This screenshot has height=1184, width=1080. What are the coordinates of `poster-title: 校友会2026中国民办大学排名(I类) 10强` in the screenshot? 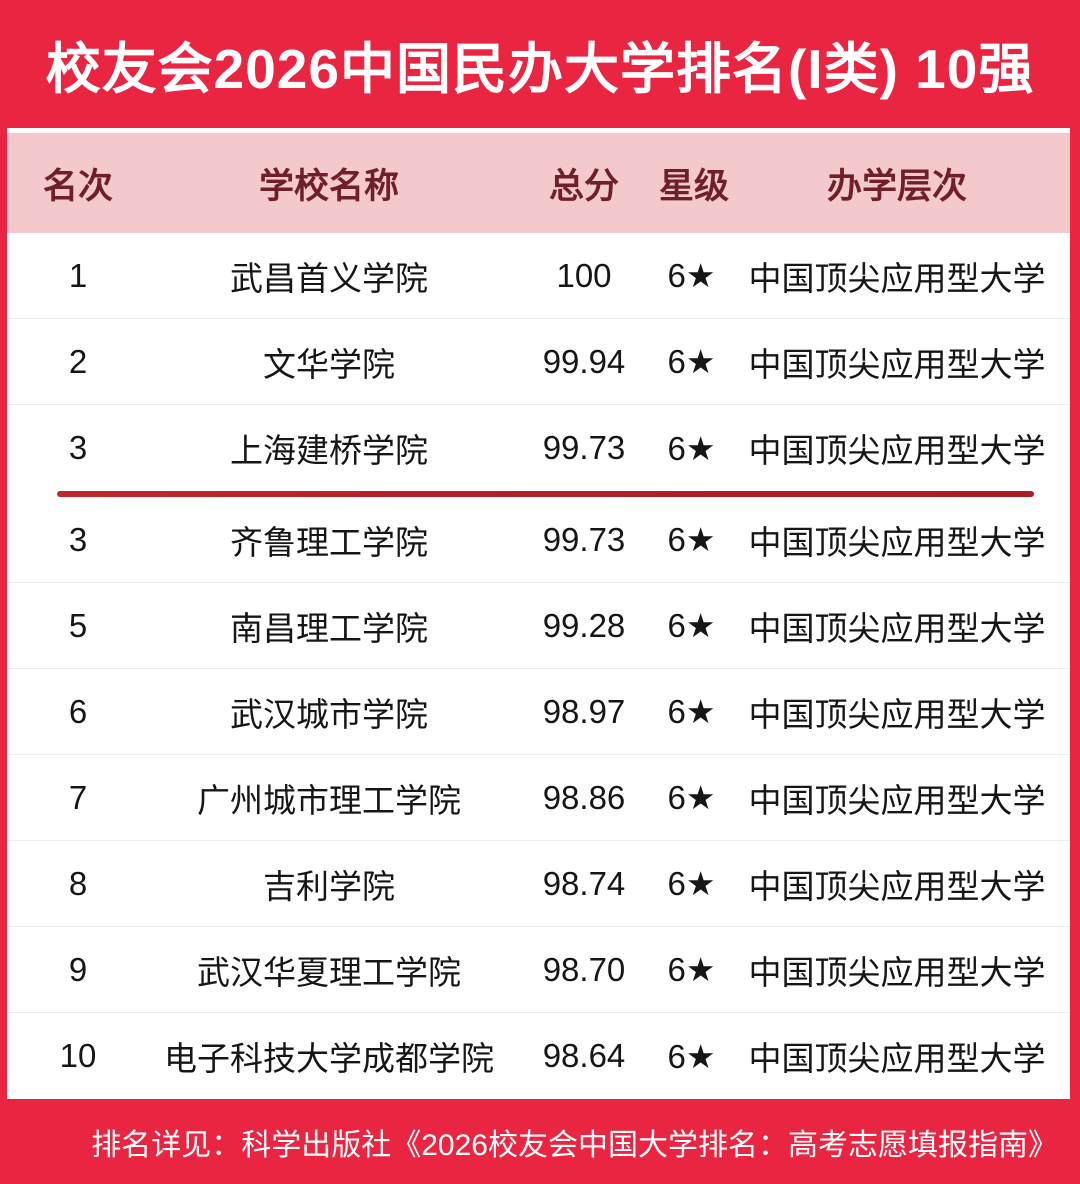 It's located at (540, 69).